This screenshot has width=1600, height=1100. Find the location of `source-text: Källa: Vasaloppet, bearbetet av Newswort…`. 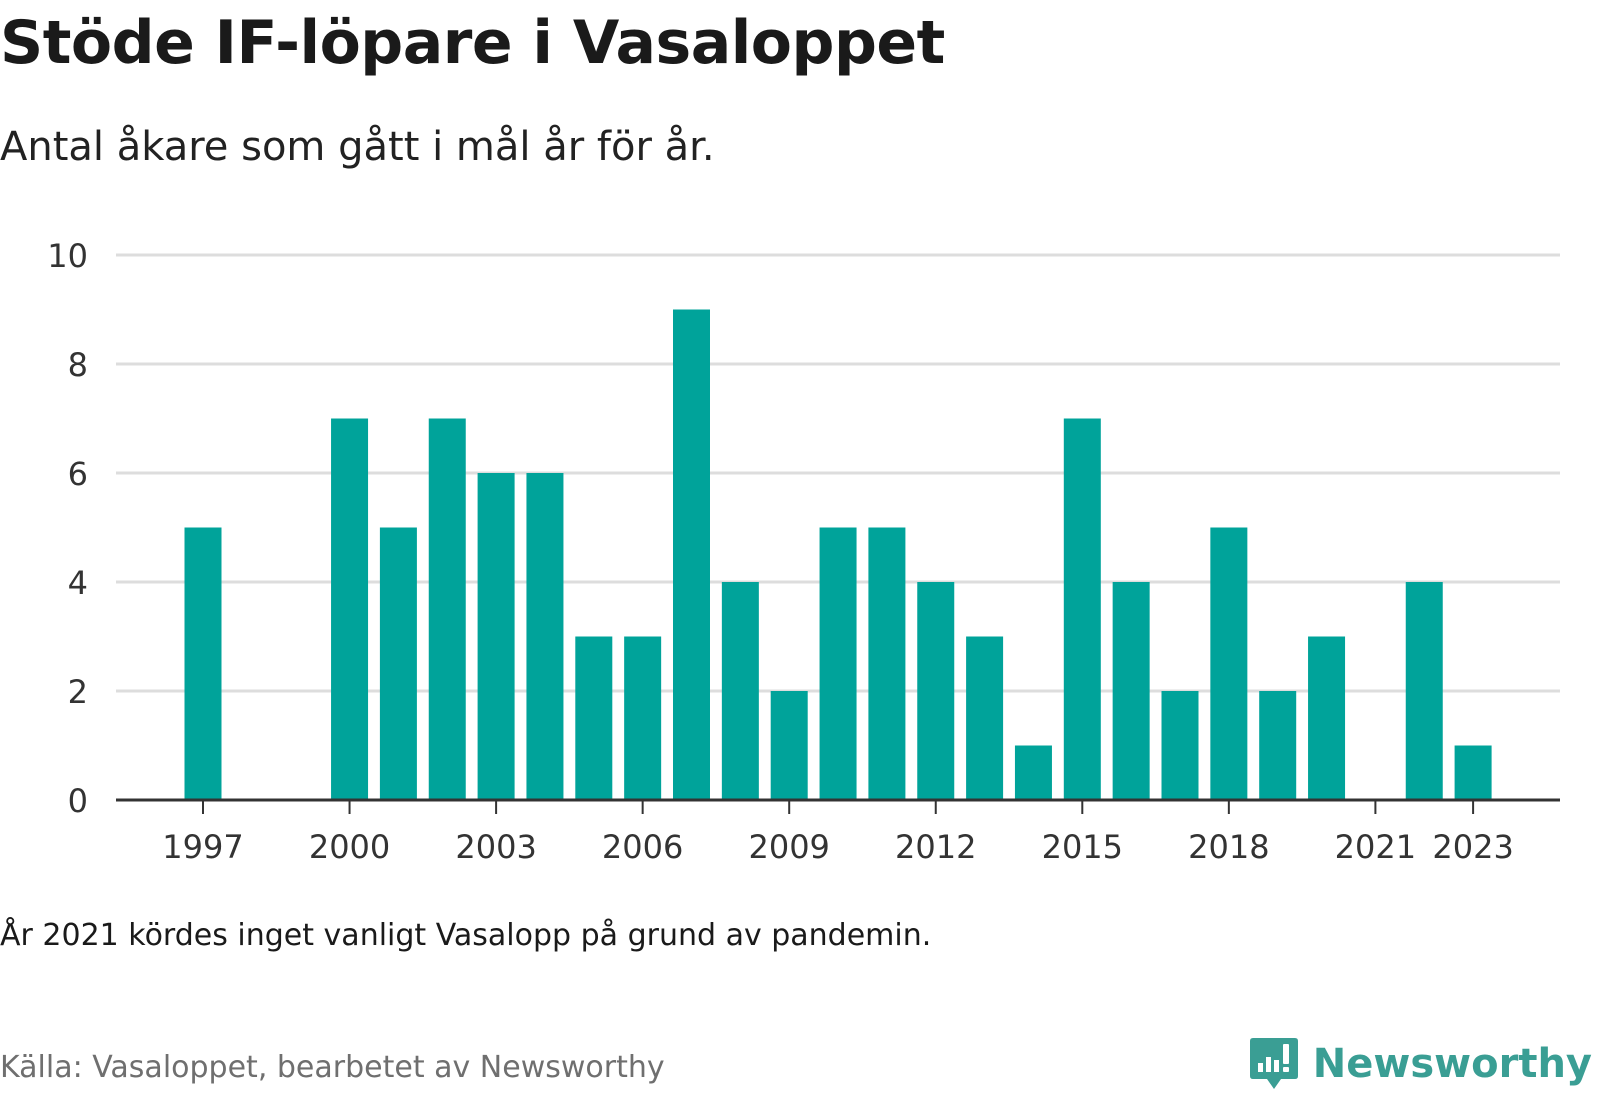

source-text: Källa: Vasaloppet, bearbetet av Newswort… is located at coordinates (332, 1067).